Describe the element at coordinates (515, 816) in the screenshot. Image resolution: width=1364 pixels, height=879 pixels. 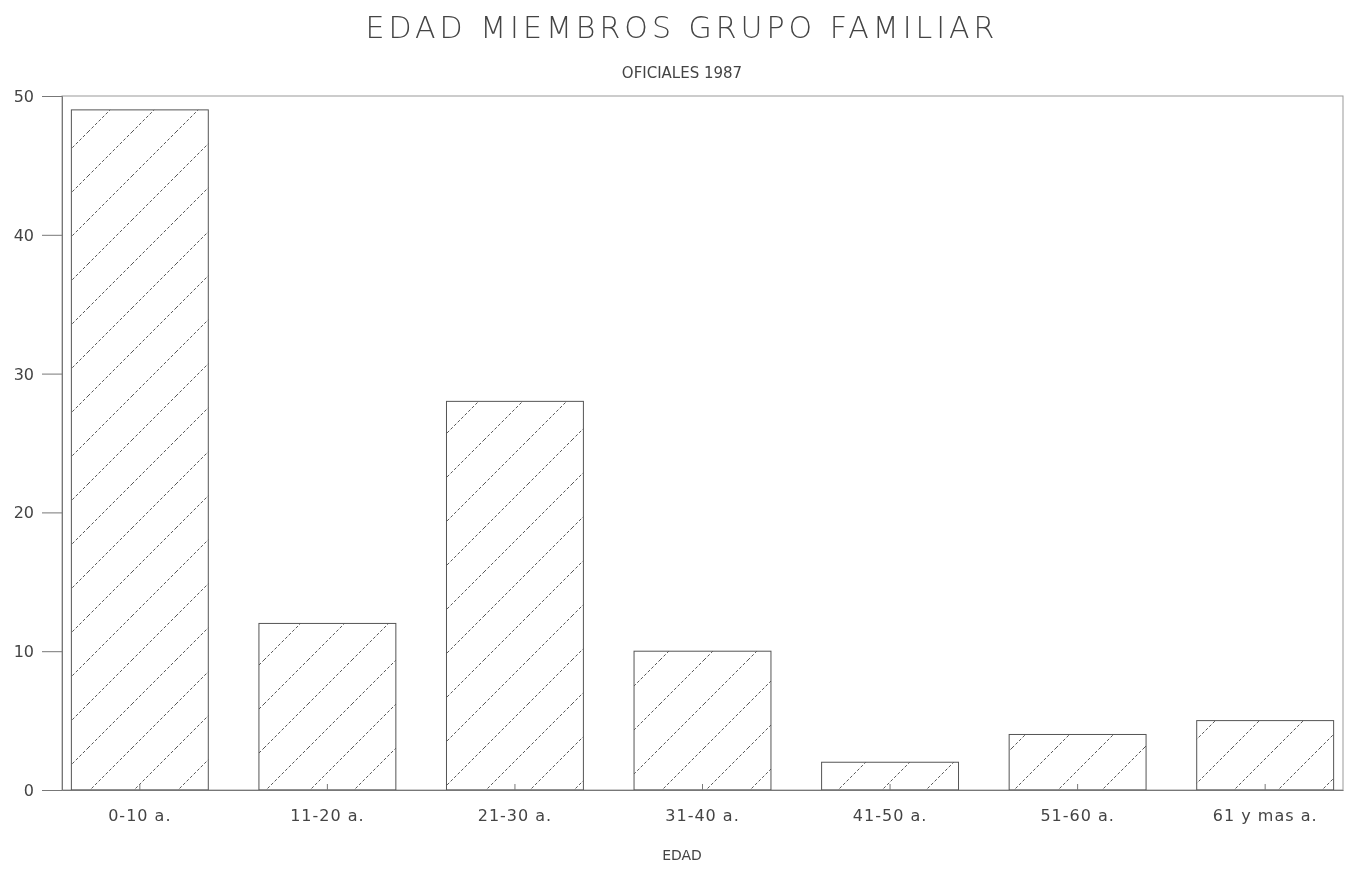
I see `x-tick-label: 21-30 a.` at that location.